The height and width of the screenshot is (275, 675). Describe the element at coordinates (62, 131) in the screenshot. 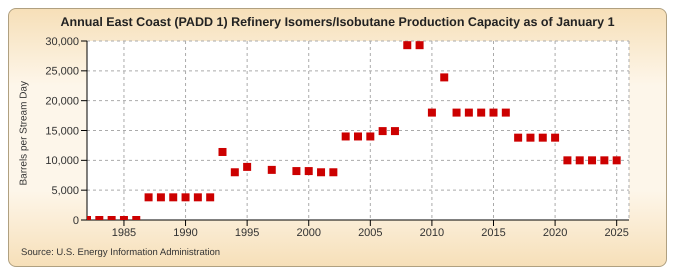

I see `y-tick-label: 15,000` at that location.